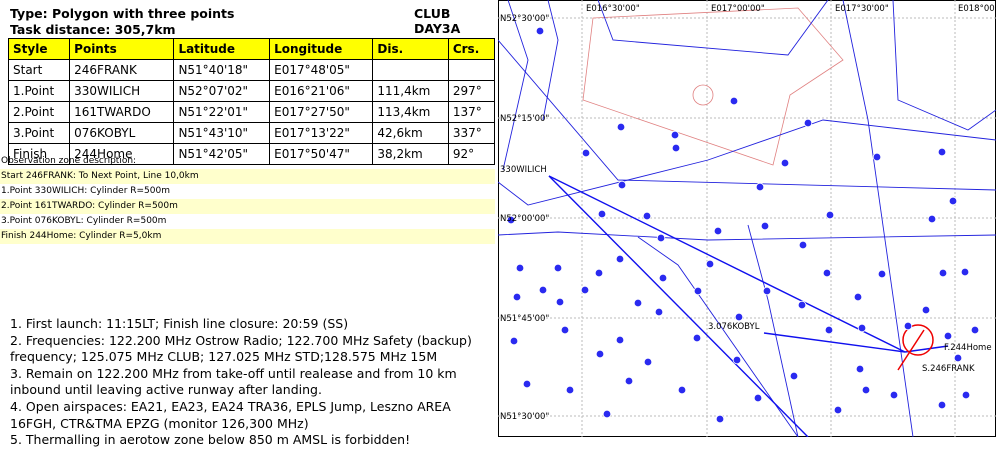 This screenshot has width=996, height=449. Describe the element at coordinates (93, 29) in the screenshot. I see `task-distance: Task distance: 305,7km` at that location.